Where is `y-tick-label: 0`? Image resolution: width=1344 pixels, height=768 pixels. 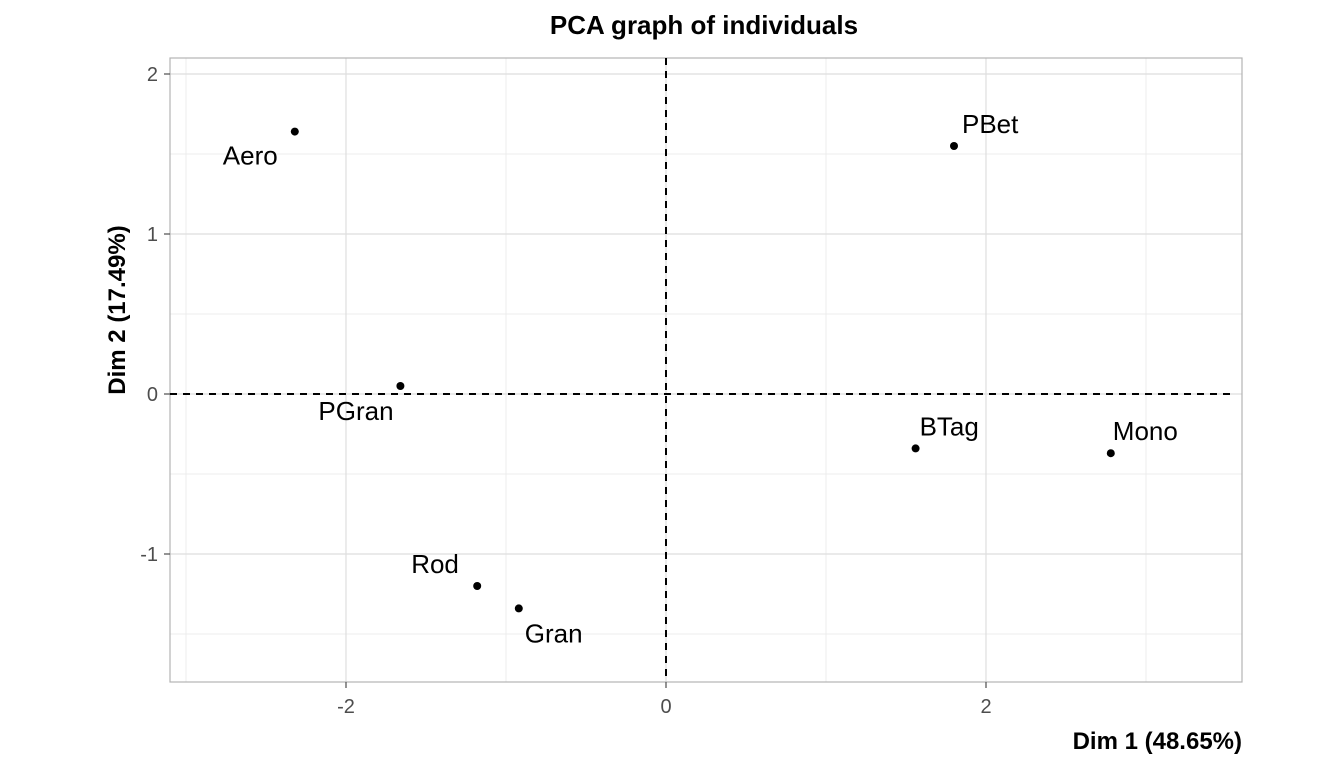 y-tick-label: 0 is located at coordinates (152, 395).